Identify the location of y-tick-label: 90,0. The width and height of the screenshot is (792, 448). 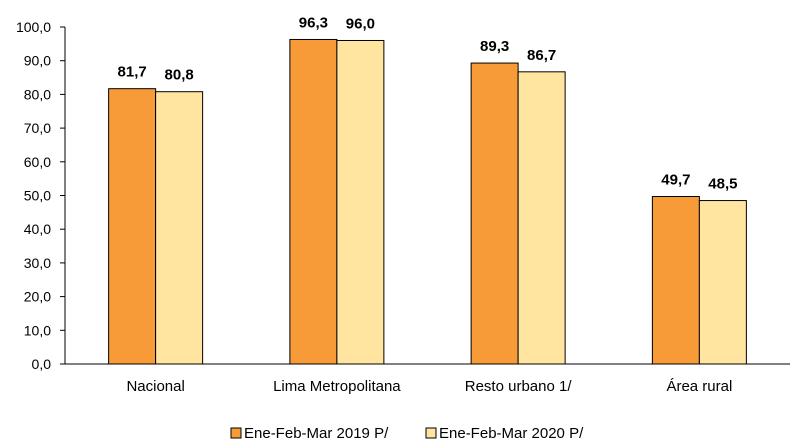
(37, 61).